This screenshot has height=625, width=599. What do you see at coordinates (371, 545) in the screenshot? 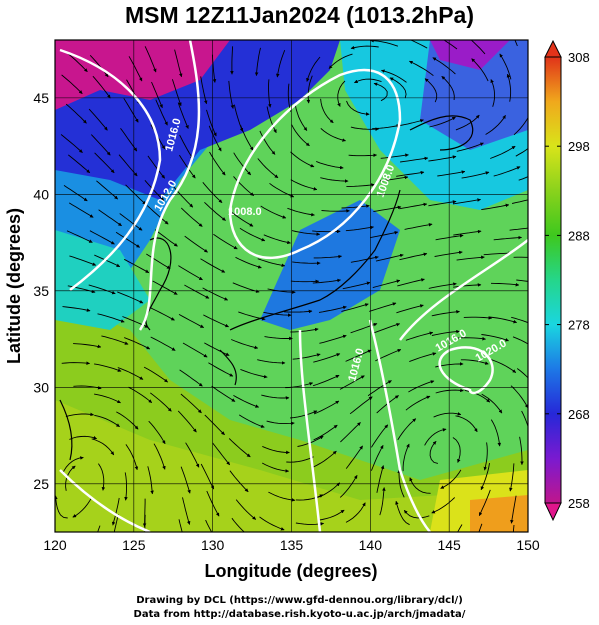
I see `x-tick-label: 140` at bounding box center [371, 545].